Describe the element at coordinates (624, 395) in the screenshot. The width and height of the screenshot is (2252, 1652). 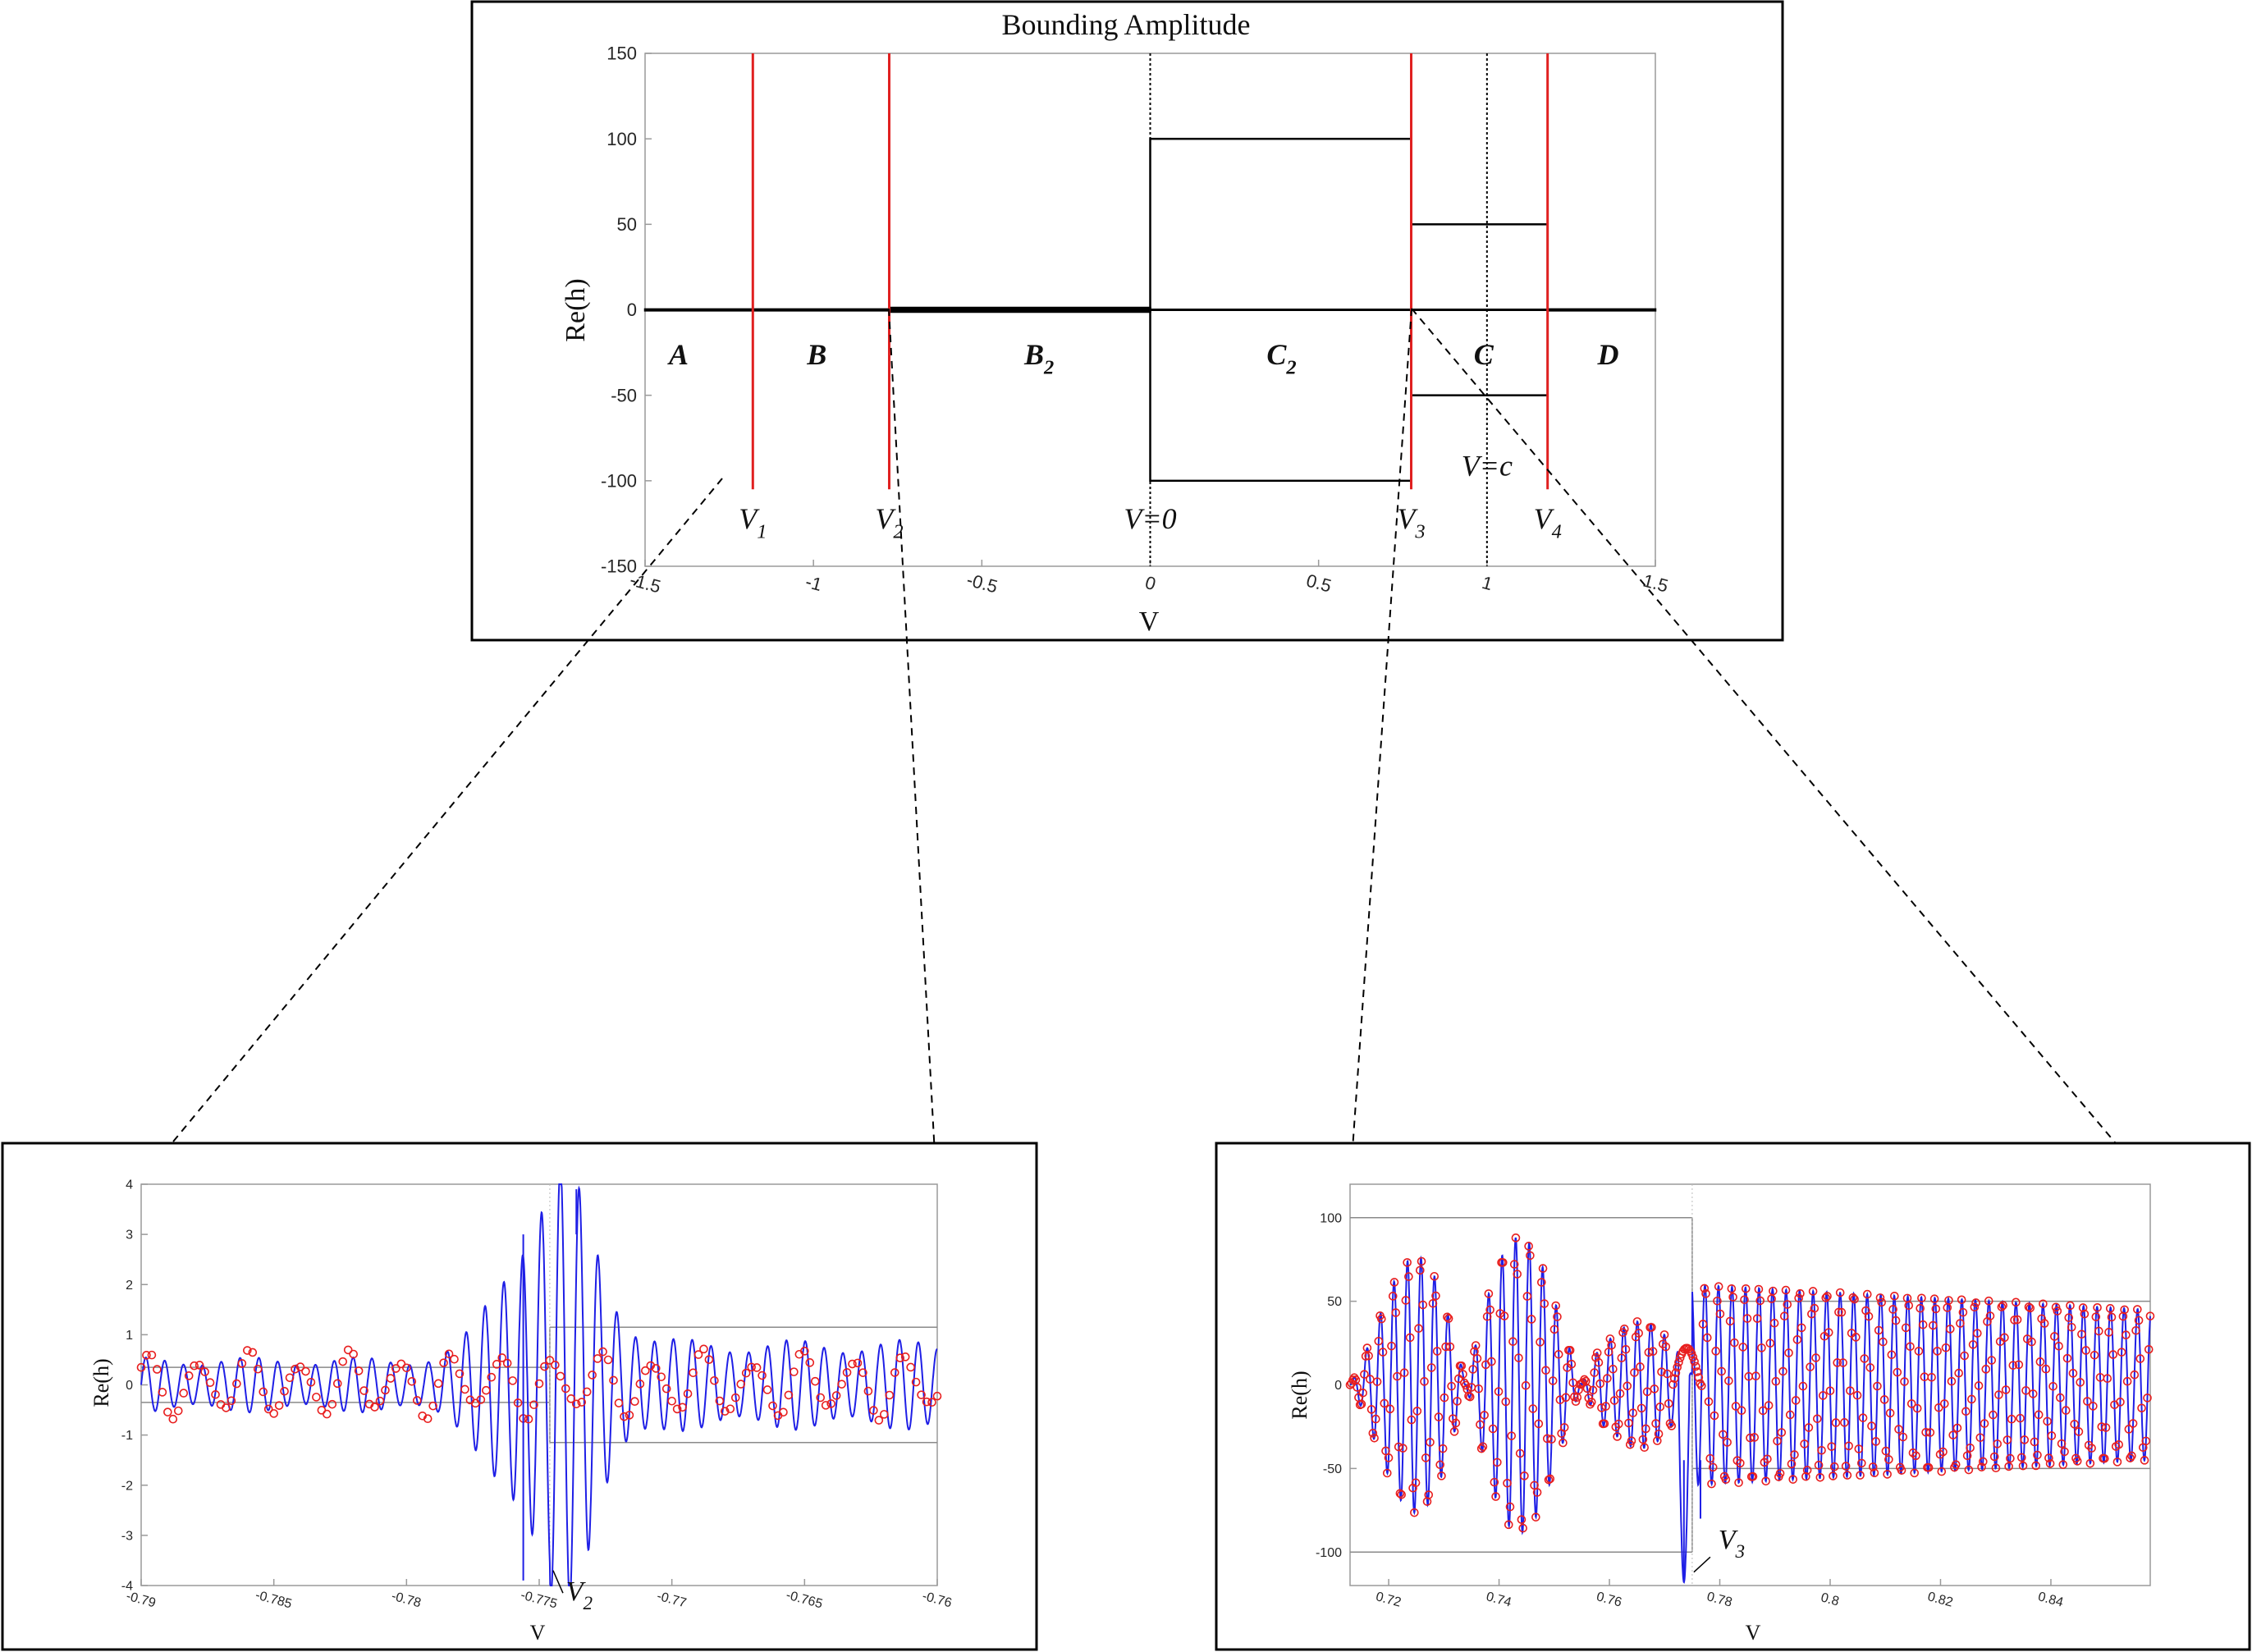
I see `main-ytick-label: -50` at that location.